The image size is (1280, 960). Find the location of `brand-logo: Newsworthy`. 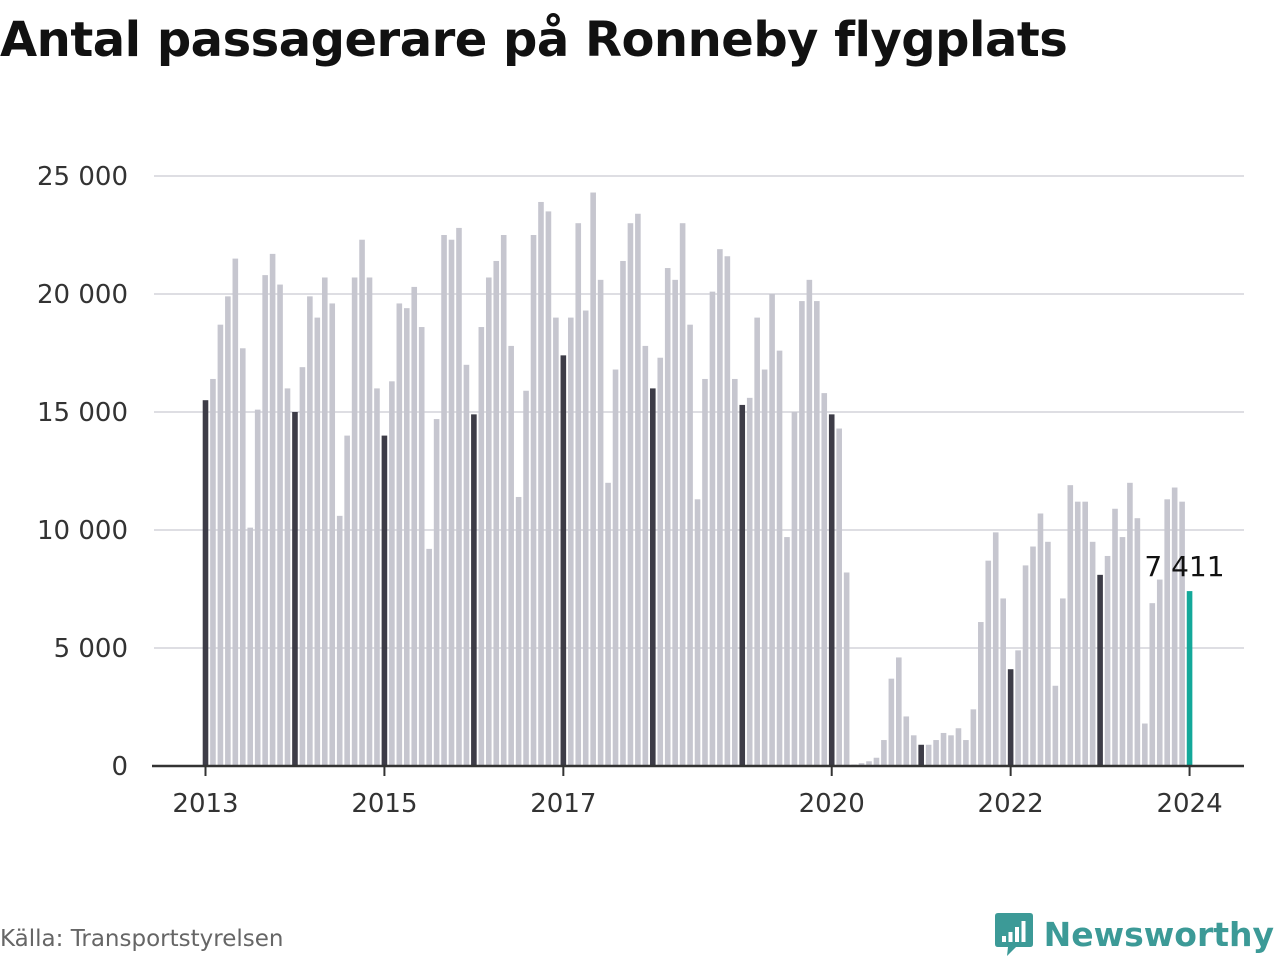

brand-logo: Newsworthy is located at coordinates (1134, 934).